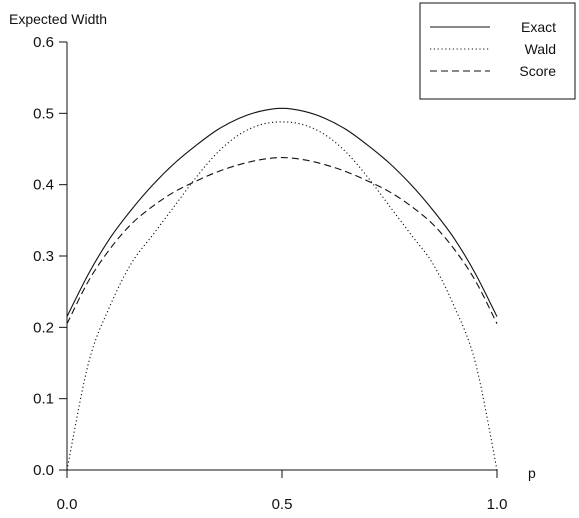 This screenshot has width=579, height=518. I want to click on y-tick-label: 0.2, so click(43, 327).